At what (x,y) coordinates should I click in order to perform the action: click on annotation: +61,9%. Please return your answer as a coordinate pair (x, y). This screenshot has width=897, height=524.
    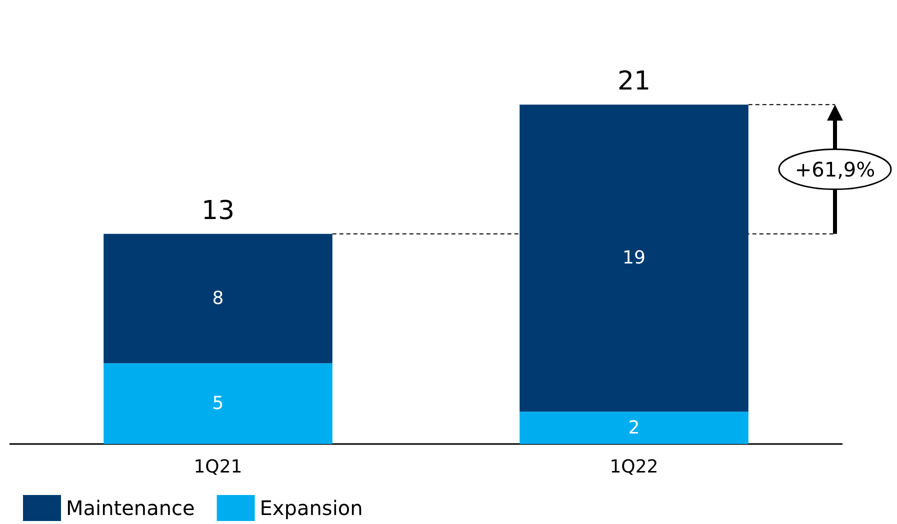
    Looking at the image, I should click on (835, 169).